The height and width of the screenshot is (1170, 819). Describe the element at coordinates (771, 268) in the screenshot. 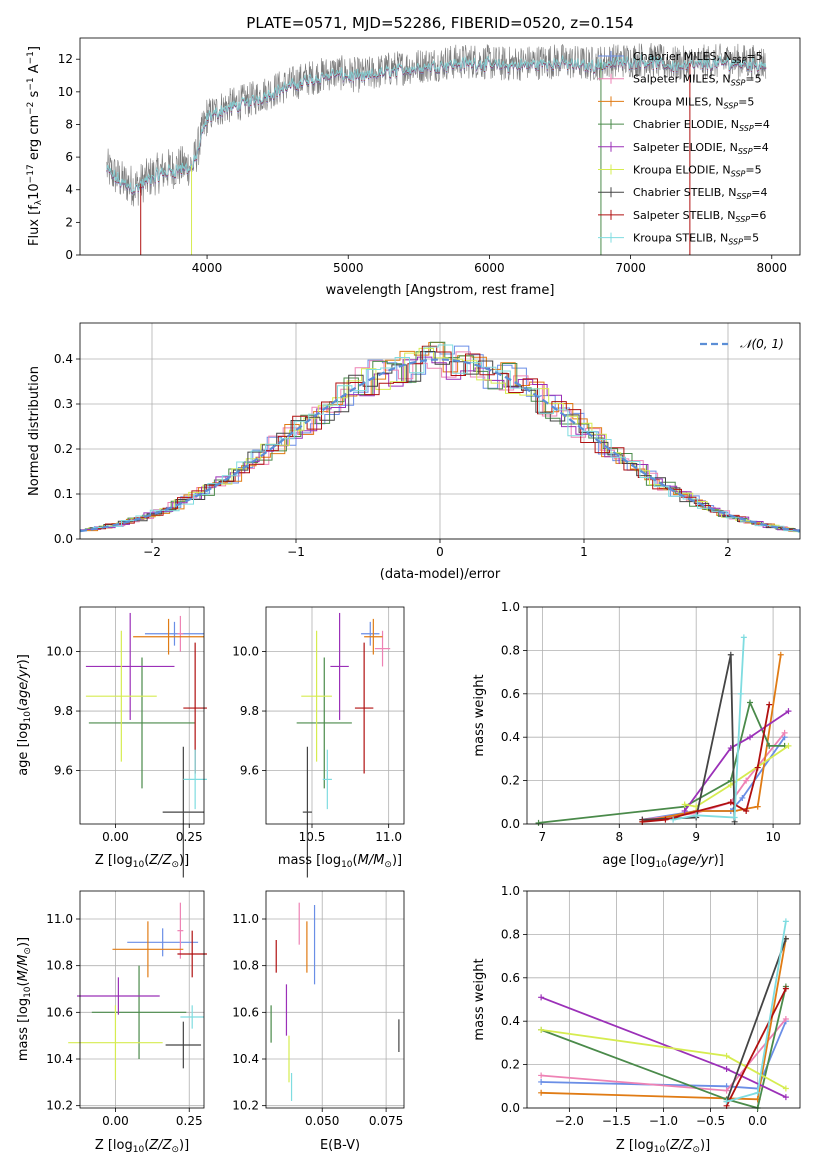

I see `x-tick-label: 8000` at that location.